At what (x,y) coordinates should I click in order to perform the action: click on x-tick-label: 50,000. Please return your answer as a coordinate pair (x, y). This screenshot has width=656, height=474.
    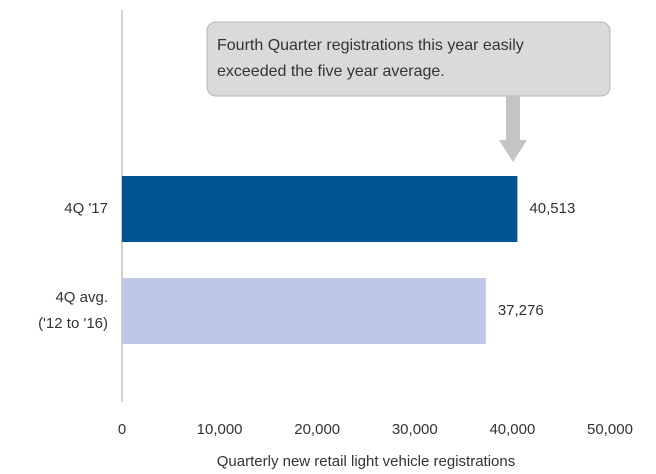
    Looking at the image, I should click on (610, 429).